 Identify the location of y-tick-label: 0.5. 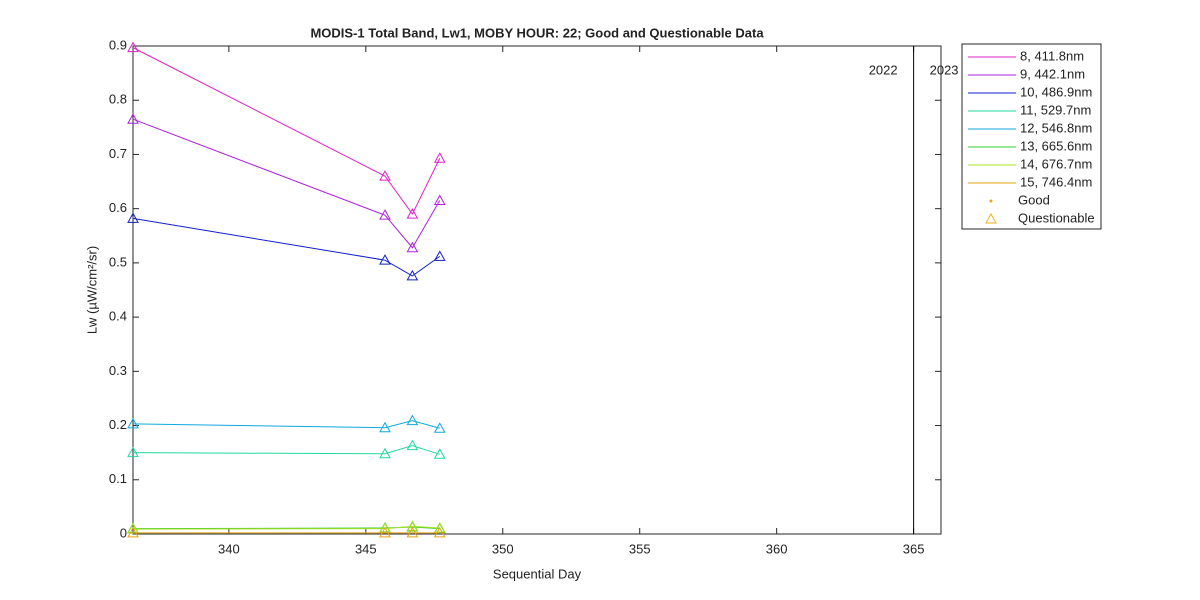
(118, 261).